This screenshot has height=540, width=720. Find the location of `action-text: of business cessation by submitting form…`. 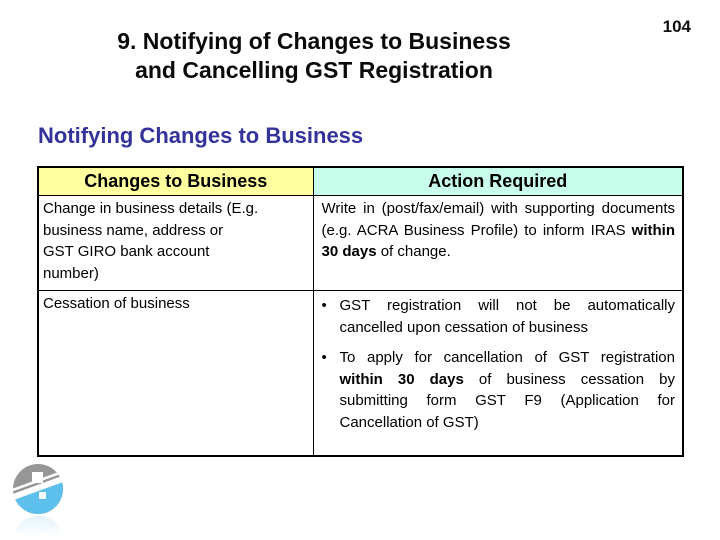

action-text: of business cessation by submitting form… is located at coordinates (507, 400).